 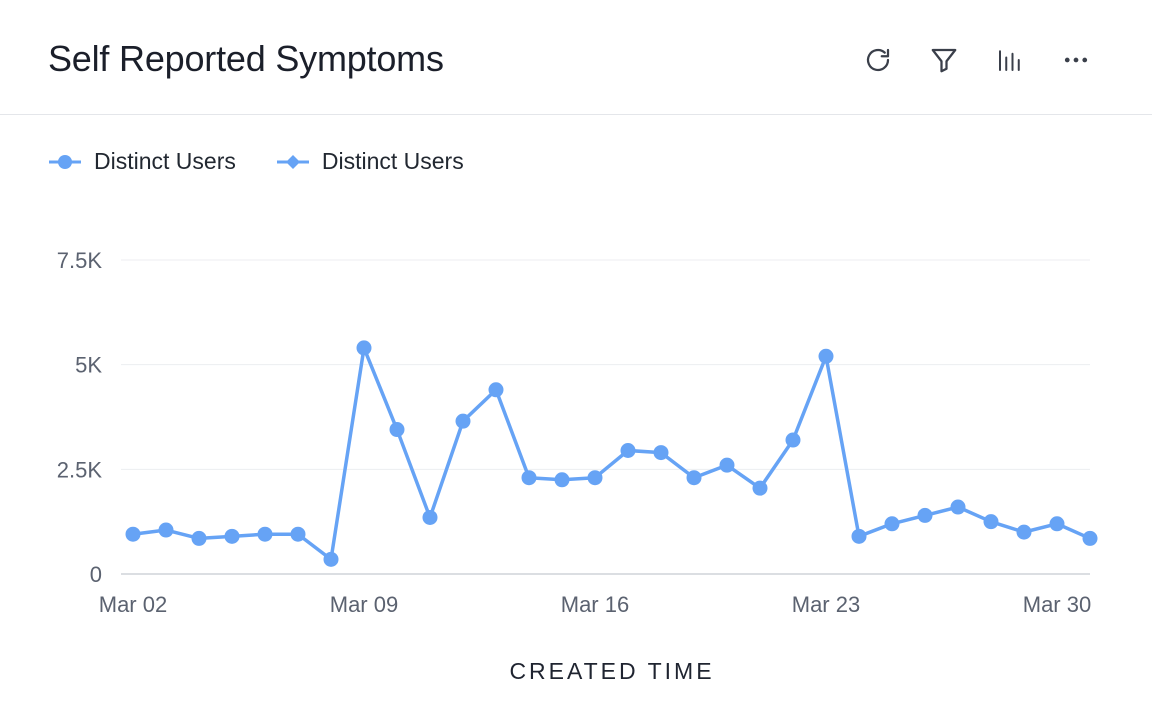 What do you see at coordinates (977, 60) in the screenshot?
I see `card-toolbar` at bounding box center [977, 60].